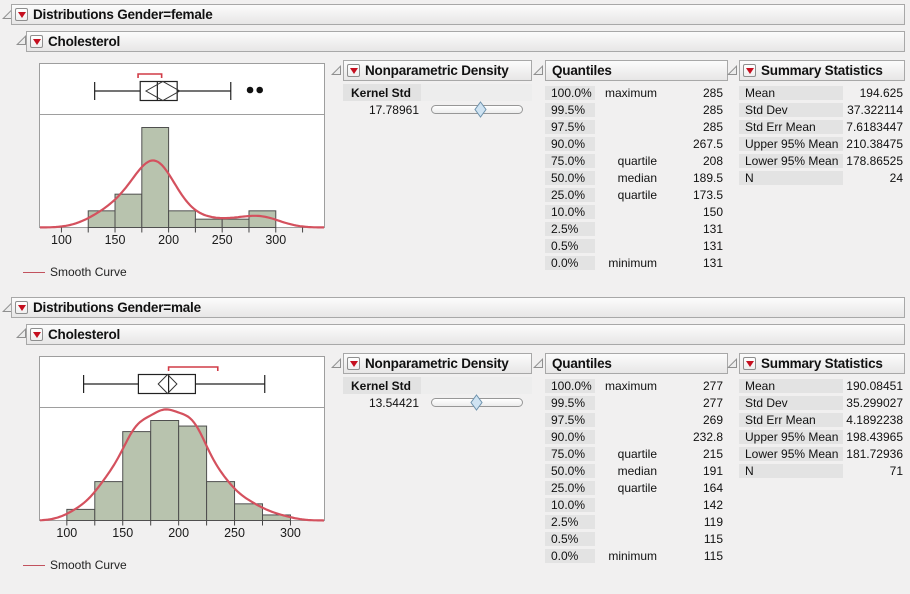 This screenshot has width=910, height=594. What do you see at coordinates (636, 504) in the screenshot?
I see `table-row: 10.0% 142` at bounding box center [636, 504].